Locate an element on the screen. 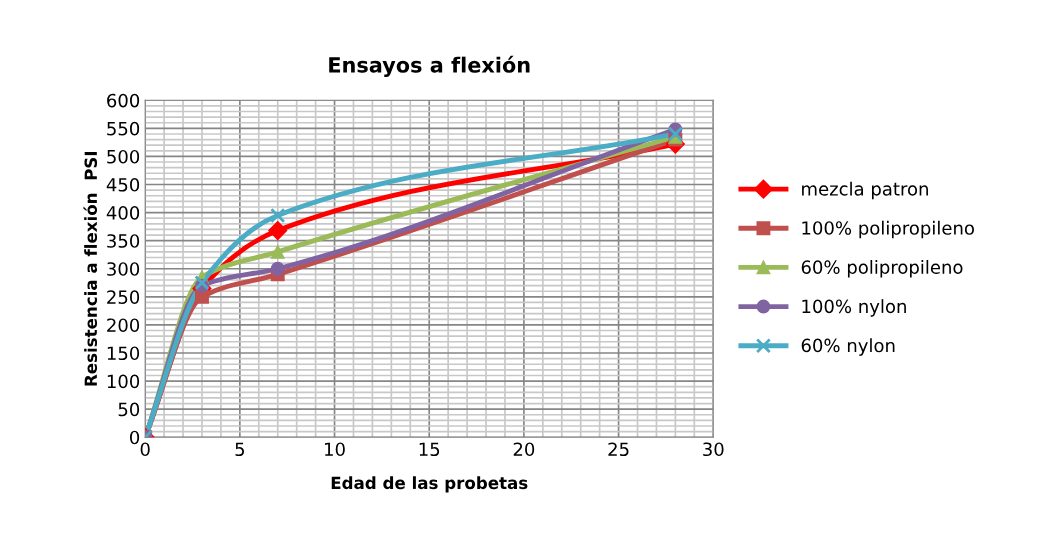 The image size is (1052, 557). y-tick-label: 450 is located at coordinates (123, 184).